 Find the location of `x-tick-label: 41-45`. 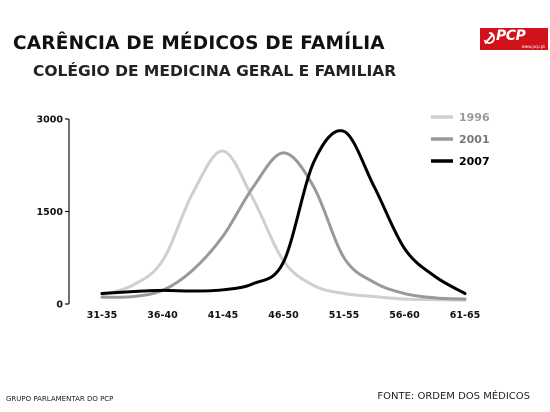

x-tick-label: 41-45 is located at coordinates (223, 315).